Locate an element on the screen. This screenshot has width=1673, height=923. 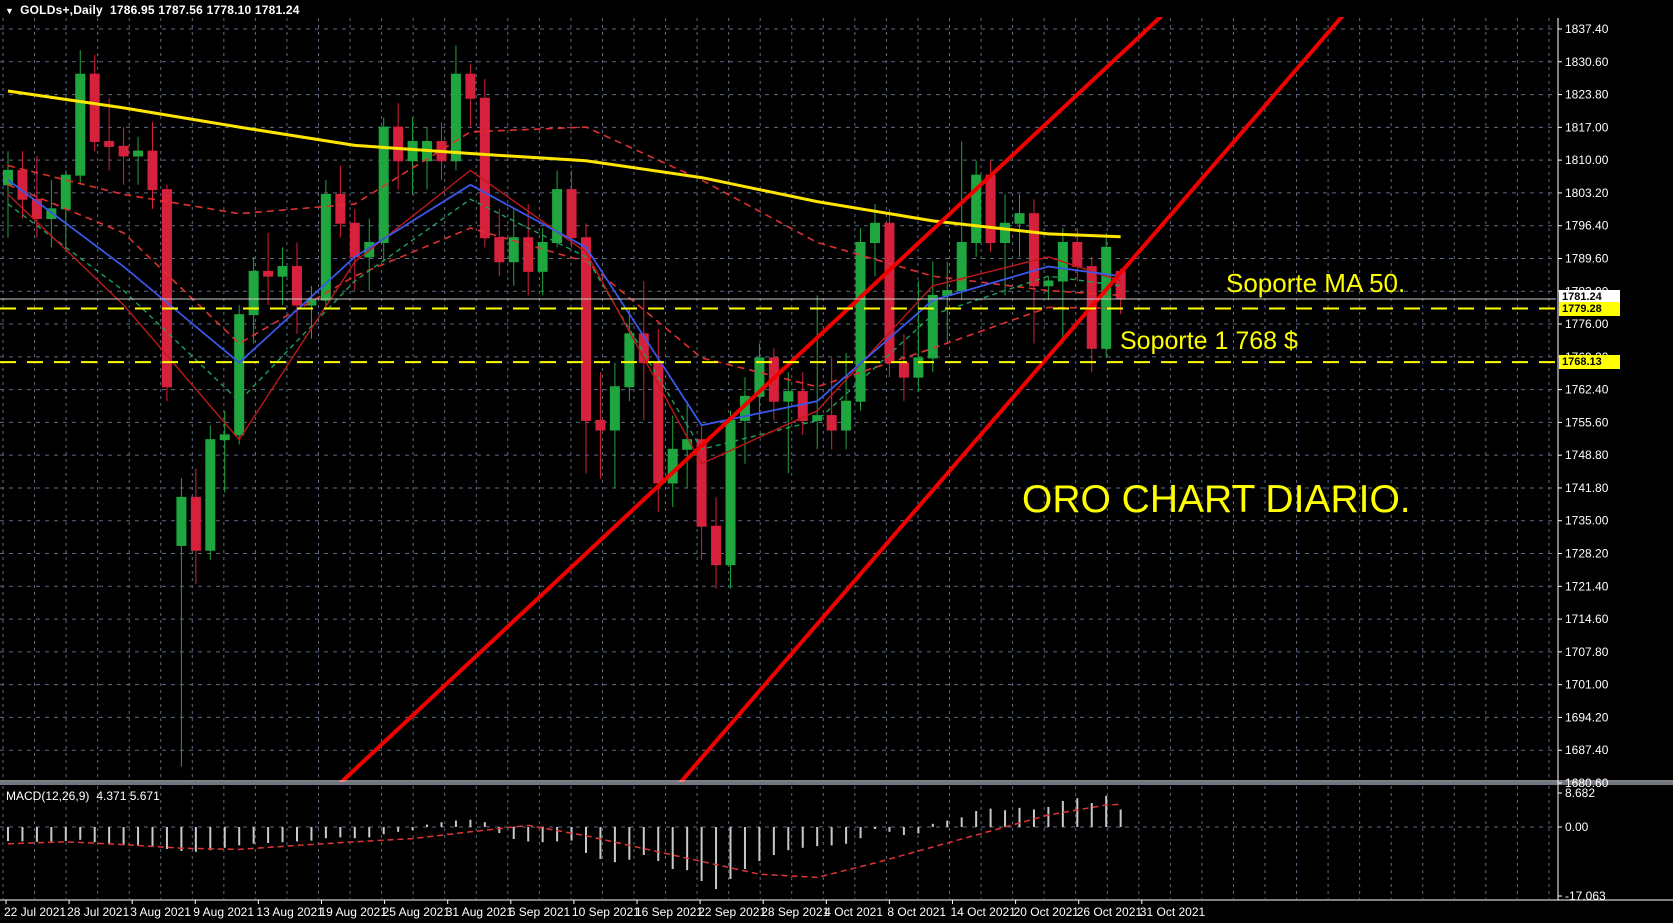
time-axis-label: 28 Sep 2021 is located at coordinates (795, 912).